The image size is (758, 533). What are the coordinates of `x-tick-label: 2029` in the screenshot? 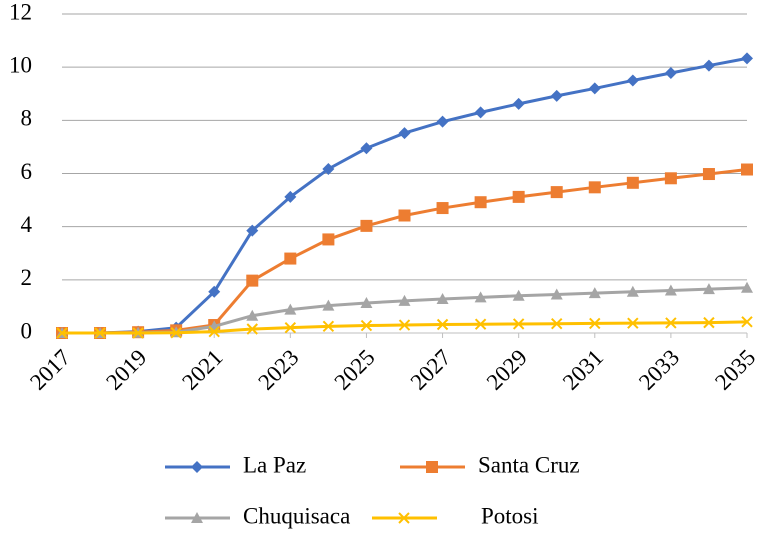 It's located at (507, 370).